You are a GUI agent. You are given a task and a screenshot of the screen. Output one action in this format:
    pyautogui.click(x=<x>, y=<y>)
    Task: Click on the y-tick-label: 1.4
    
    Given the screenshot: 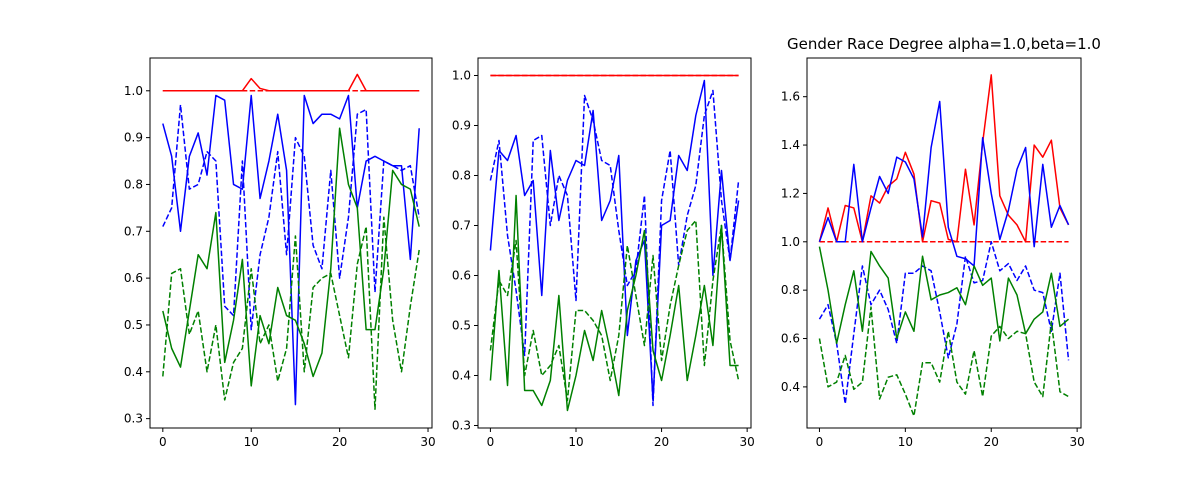 What is the action you would take?
    pyautogui.click(x=790, y=145)
    